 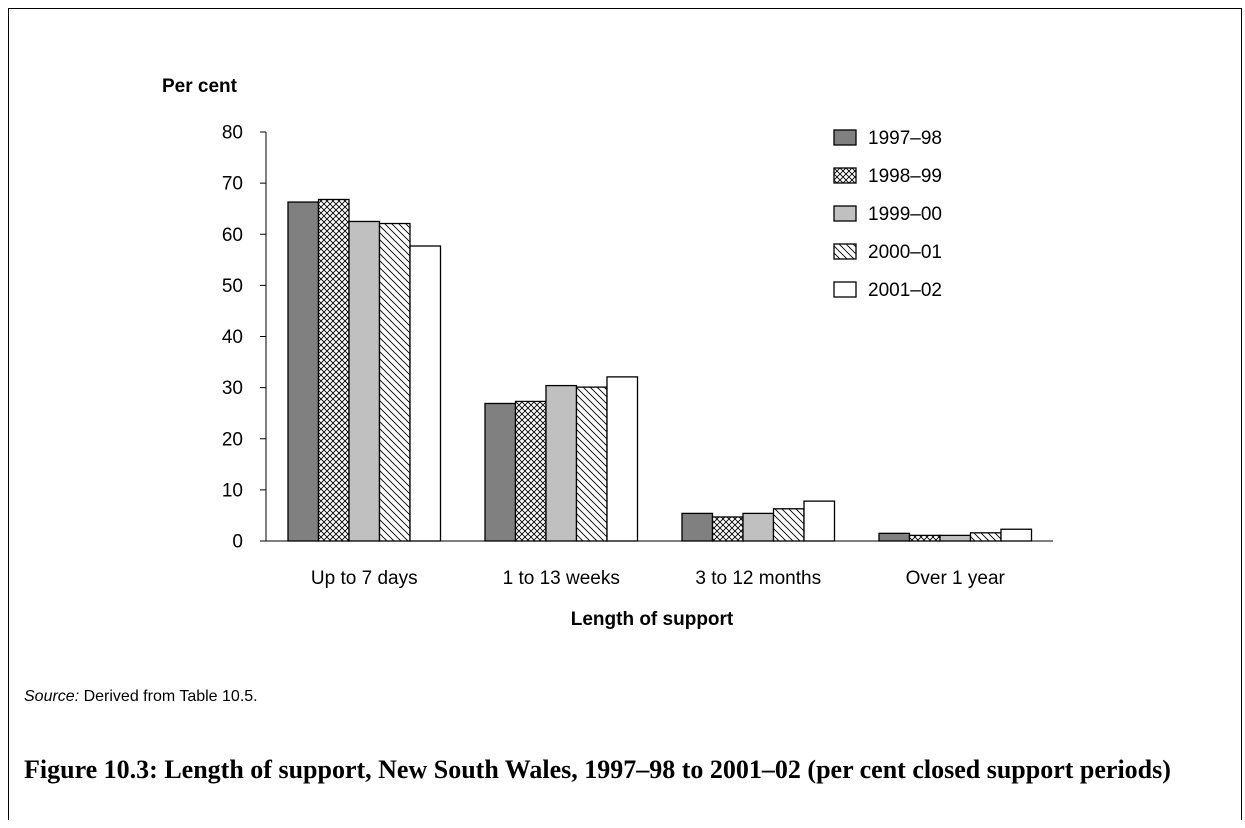 What do you see at coordinates (232, 490) in the screenshot?
I see `y-tick-label: 10` at bounding box center [232, 490].